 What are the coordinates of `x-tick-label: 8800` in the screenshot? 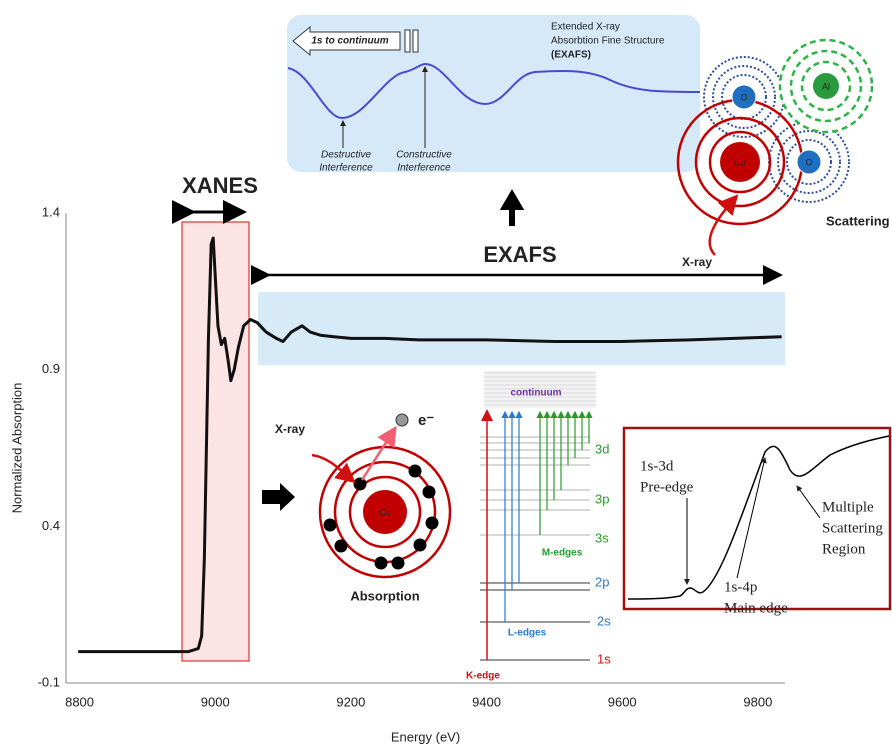 It's located at (79, 701).